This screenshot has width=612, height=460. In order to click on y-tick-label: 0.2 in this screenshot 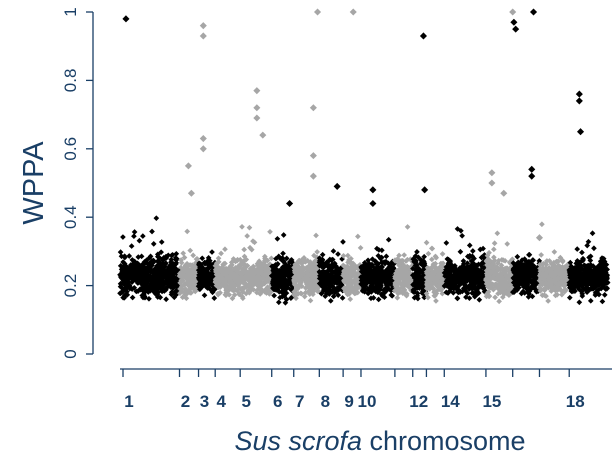, I will do `click(70, 286)`.